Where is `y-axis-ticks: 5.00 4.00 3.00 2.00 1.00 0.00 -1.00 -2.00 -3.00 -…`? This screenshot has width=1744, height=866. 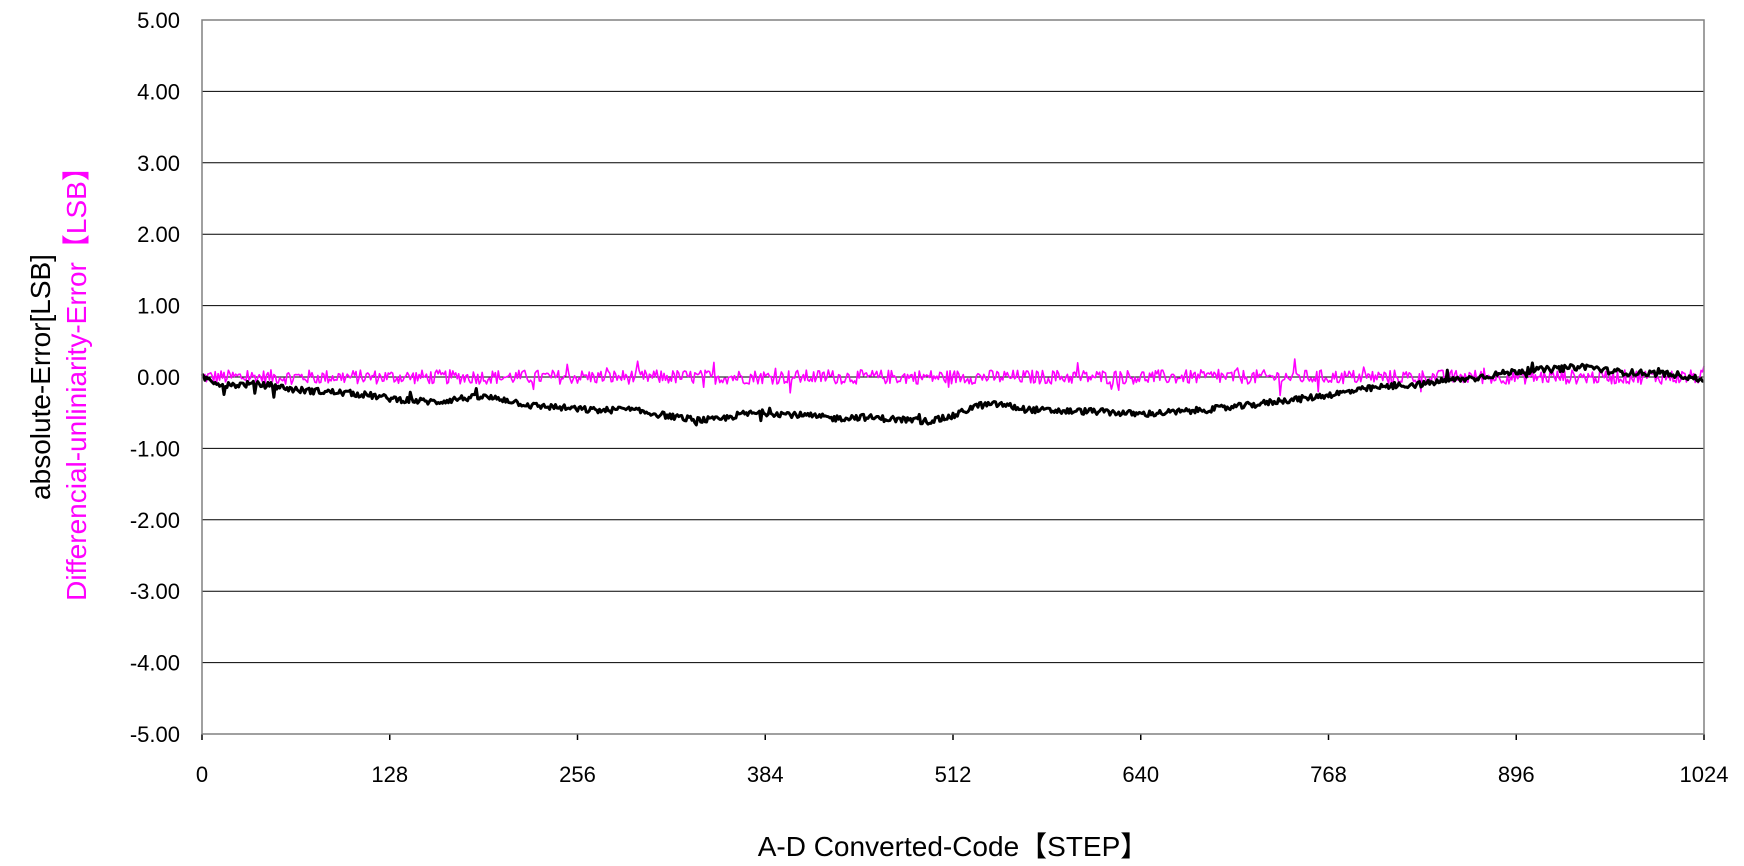
y-axis-ticks: 5.00 4.00 3.00 2.00 1.00 0.00 -1.00 -2.00 -3.00 -… is located at coordinates (155, 377).